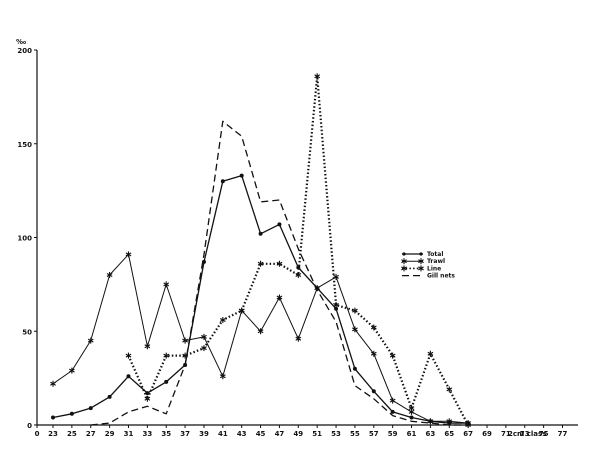  What do you see at coordinates (72, 434) in the screenshot?
I see `x-tick-label: 25` at bounding box center [72, 434].